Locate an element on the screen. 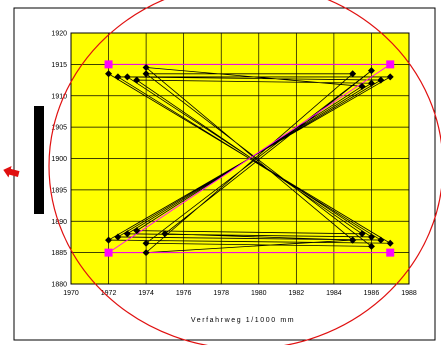  y-tick-label: 1910 is located at coordinates (59, 96).